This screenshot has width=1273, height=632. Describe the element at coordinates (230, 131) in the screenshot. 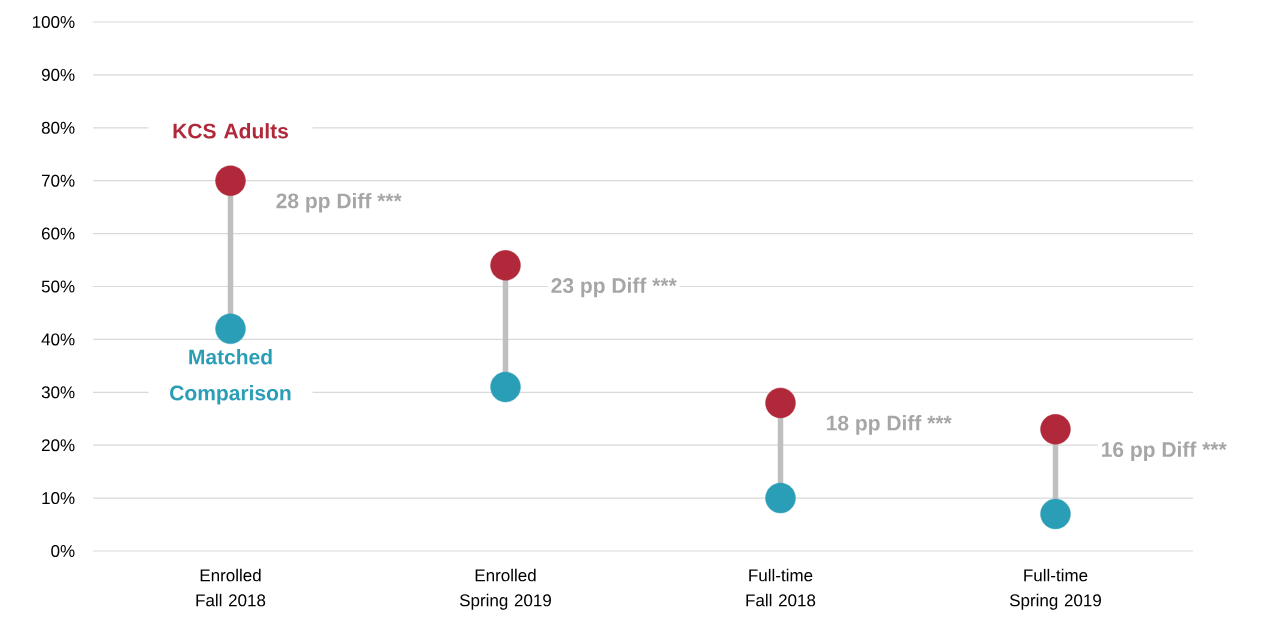

I see `series-label: KCS Adults` at that location.